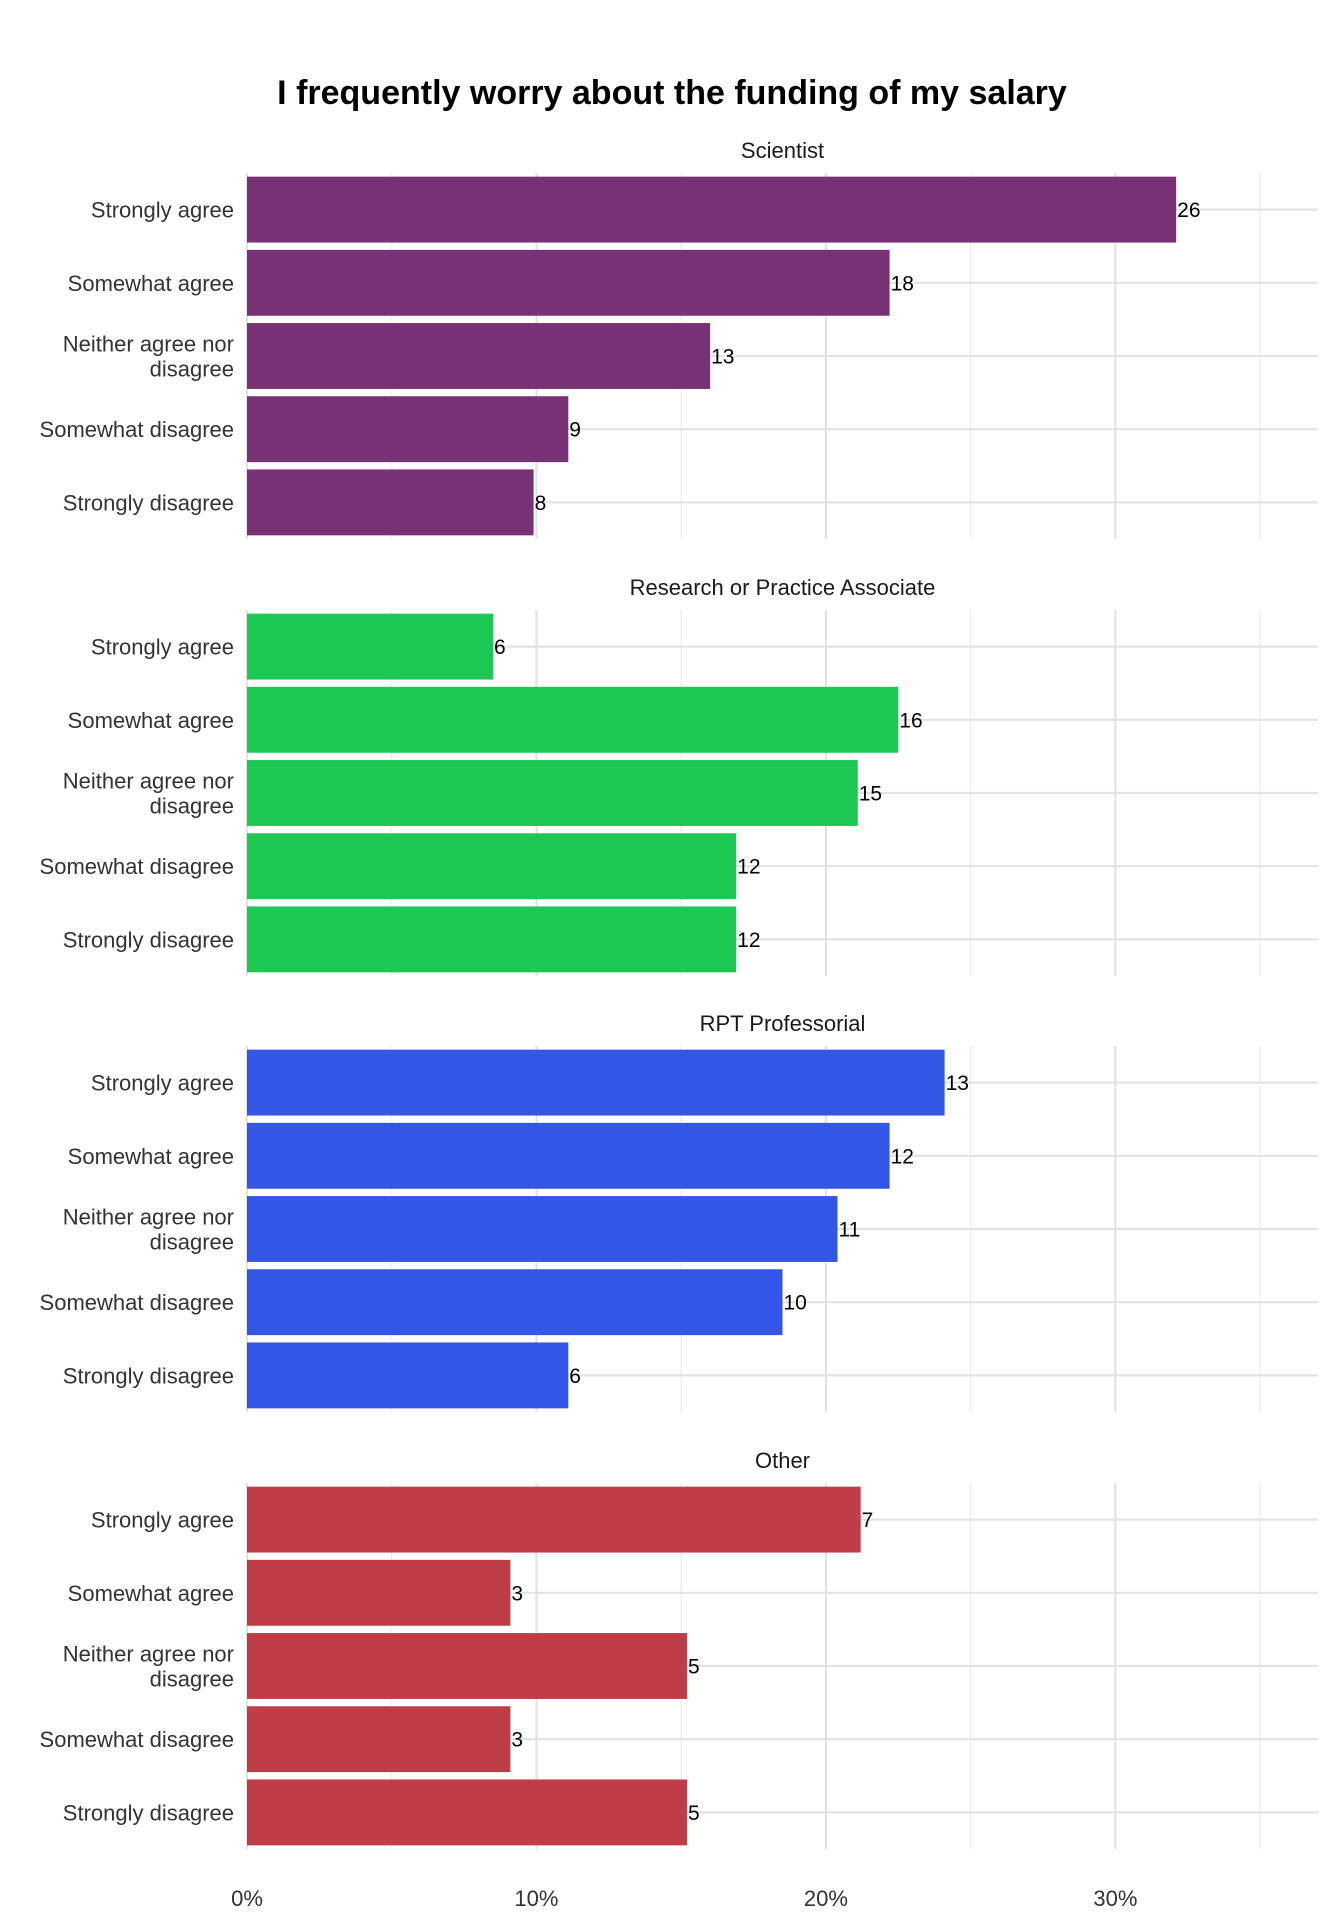 This screenshot has width=1344, height=1920. I want to click on panel-title: Research or Practice Associate, so click(783, 587).